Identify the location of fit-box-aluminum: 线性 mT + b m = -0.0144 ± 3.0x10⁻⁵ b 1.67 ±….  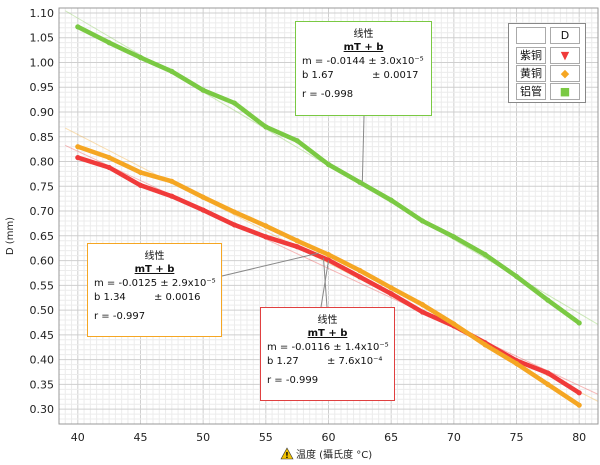
(363, 68).